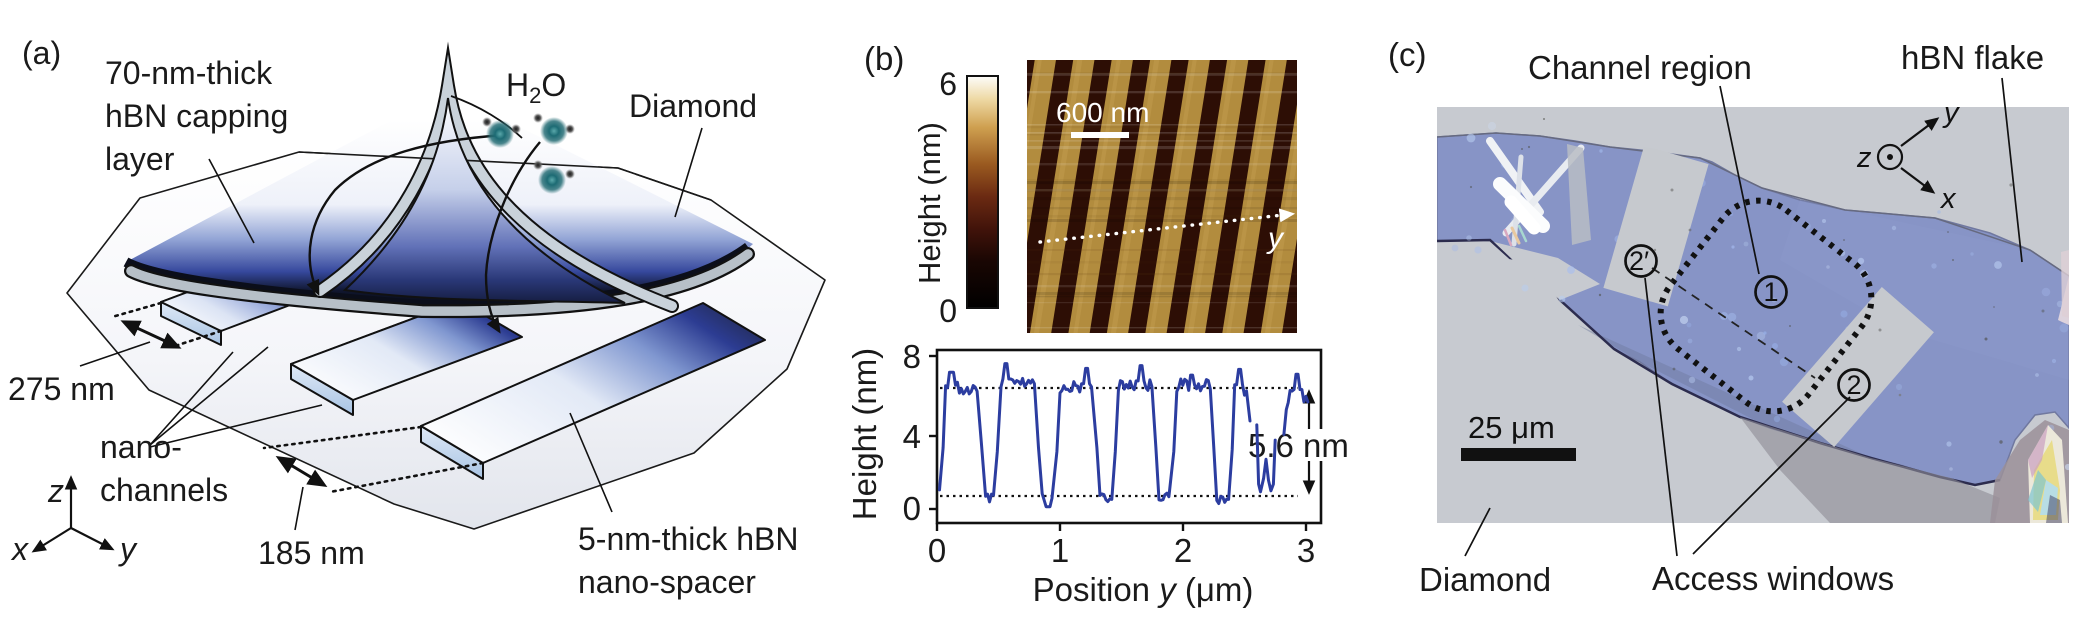 This screenshot has width=2100, height=627. Describe the element at coordinates (141, 447) in the screenshot. I see `svg-text: nano-` at that location.